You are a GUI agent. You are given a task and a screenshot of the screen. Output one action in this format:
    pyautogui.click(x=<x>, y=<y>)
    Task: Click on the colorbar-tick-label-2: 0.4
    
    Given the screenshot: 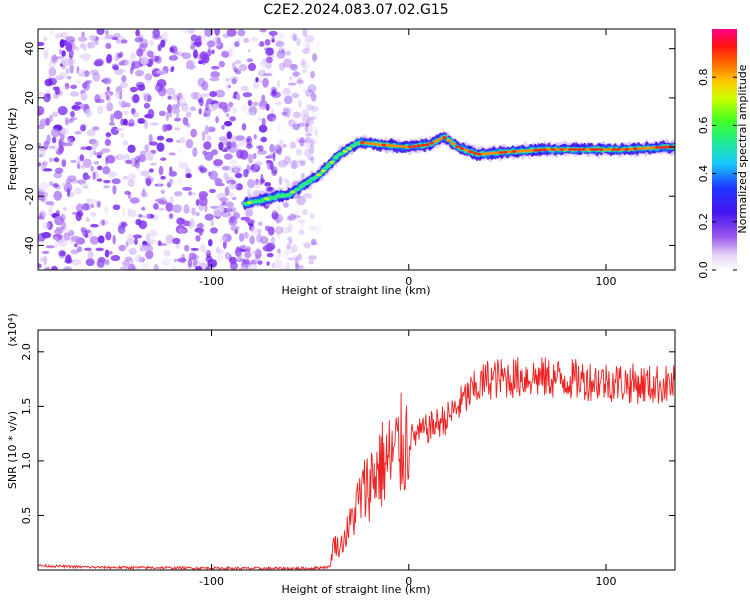 What is the action you would take?
    pyautogui.click(x=703, y=174)
    